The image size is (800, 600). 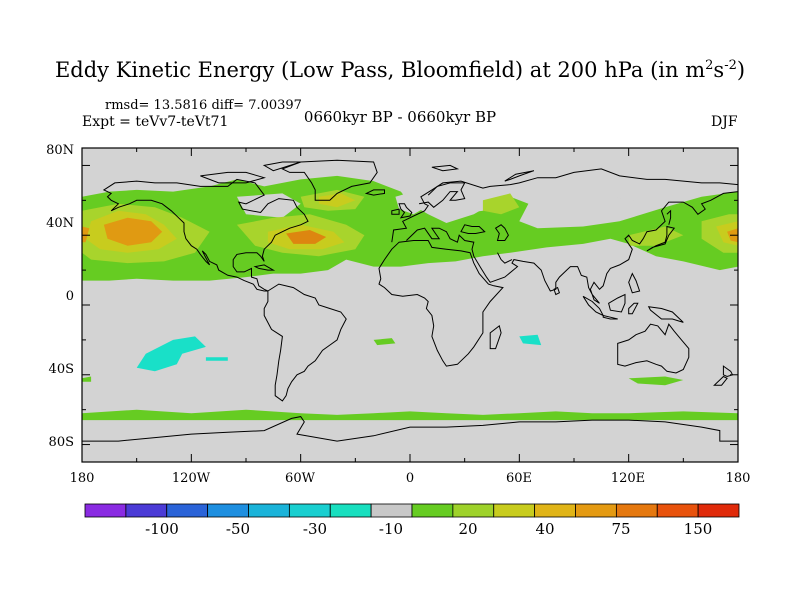 I want to click on japan-coast, so click(x=661, y=238).